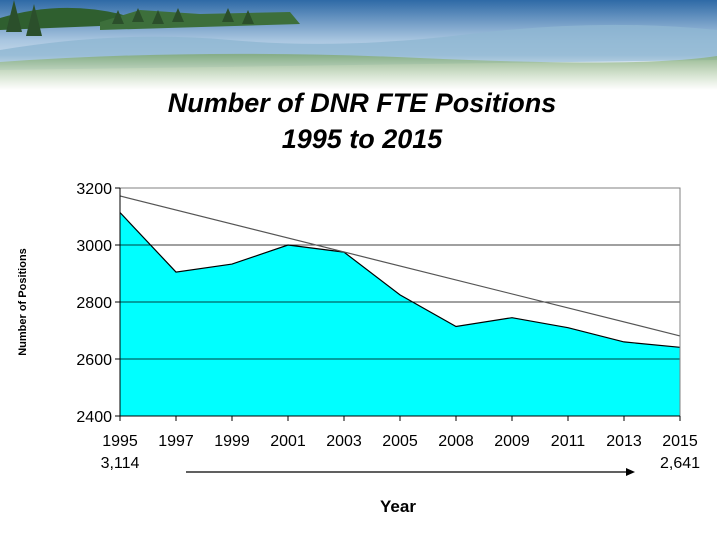 Image resolution: width=717 pixels, height=537 pixels. What do you see at coordinates (120, 463) in the screenshot?
I see `start-value-label: 3,114` at bounding box center [120, 463].